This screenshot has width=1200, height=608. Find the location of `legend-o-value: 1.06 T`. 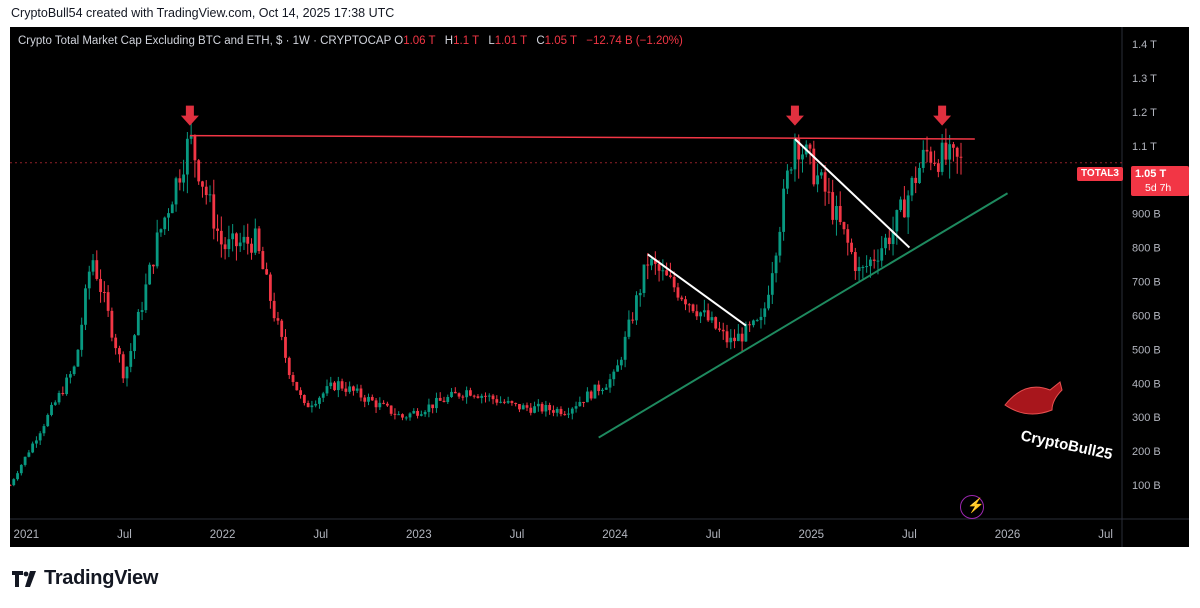

legend-o-value: 1.06 T is located at coordinates (419, 41).